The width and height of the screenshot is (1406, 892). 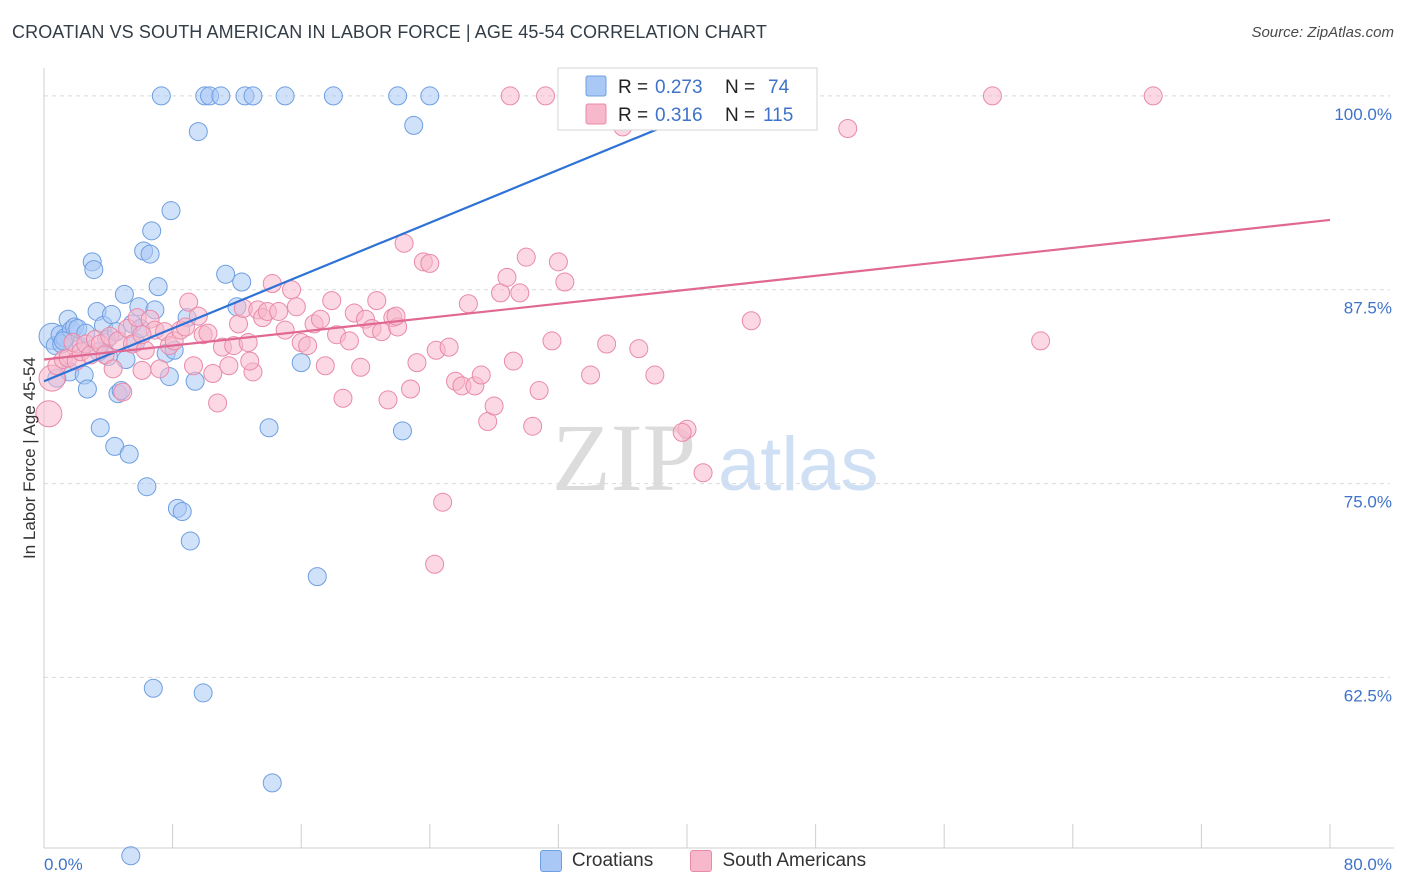 I want to click on zipatlas-watermark: ZIP atlas, so click(x=715, y=457).